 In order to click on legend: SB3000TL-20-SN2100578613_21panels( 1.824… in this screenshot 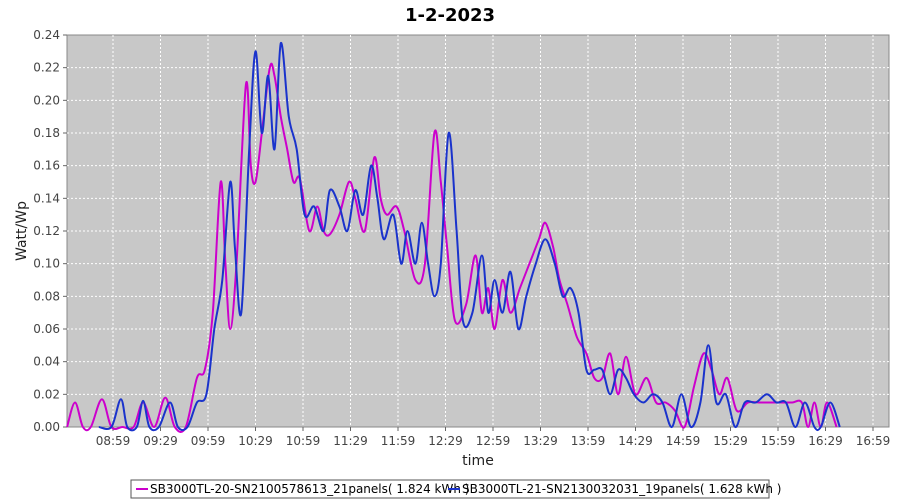, I will do `click(455, 489)`.